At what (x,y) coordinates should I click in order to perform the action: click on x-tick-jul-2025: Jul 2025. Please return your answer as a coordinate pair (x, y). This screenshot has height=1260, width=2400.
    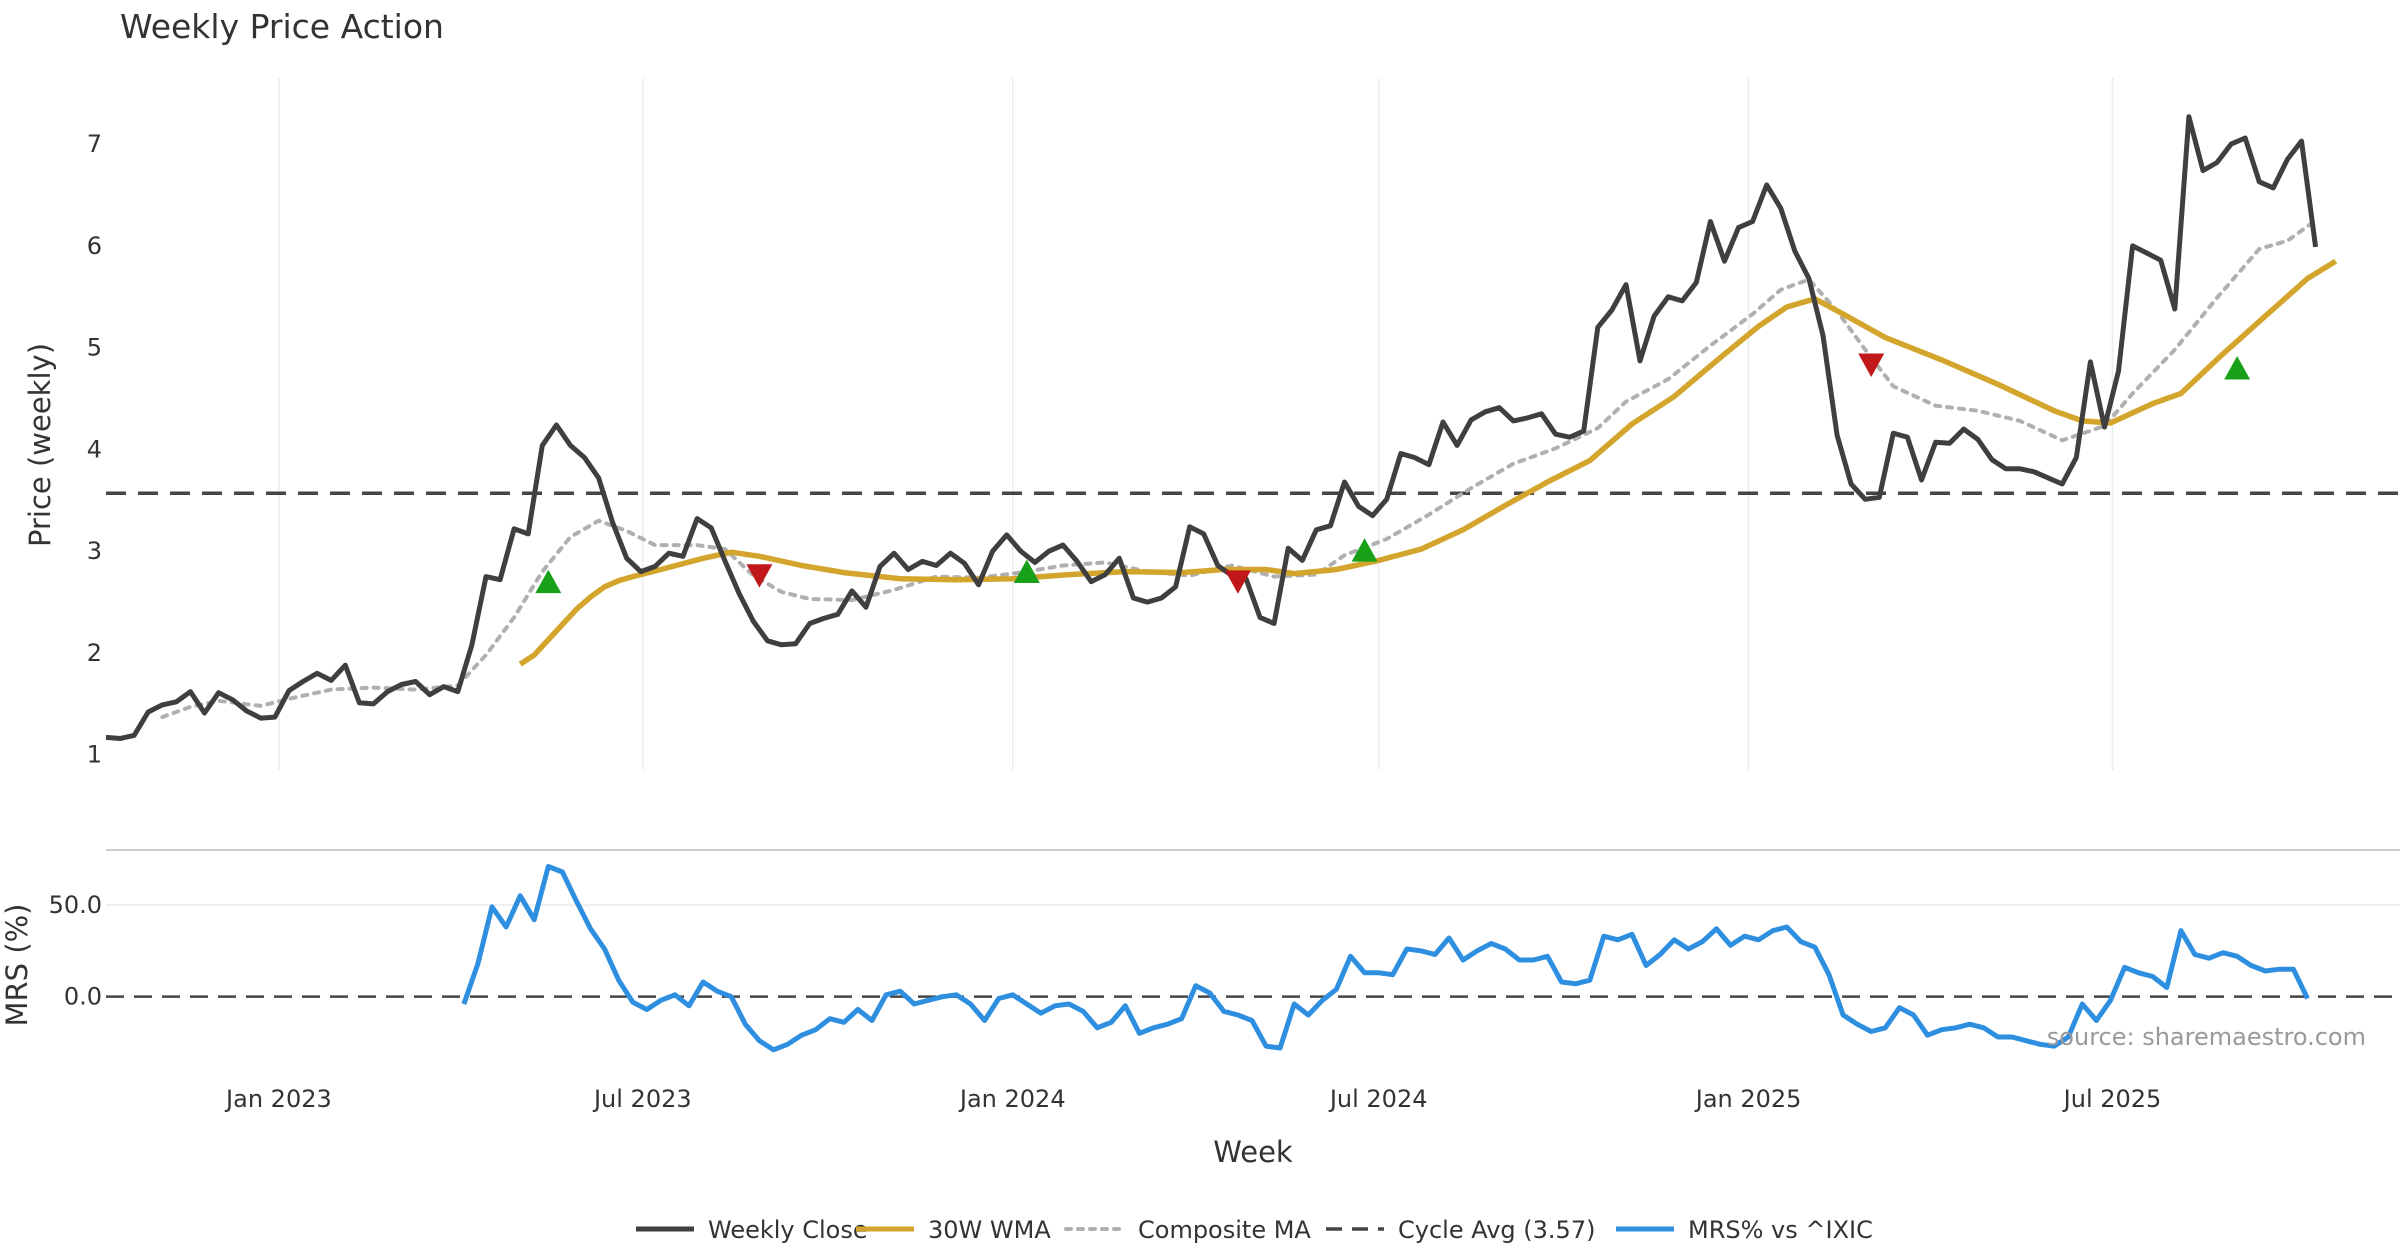
    Looking at the image, I should click on (2112, 1099).